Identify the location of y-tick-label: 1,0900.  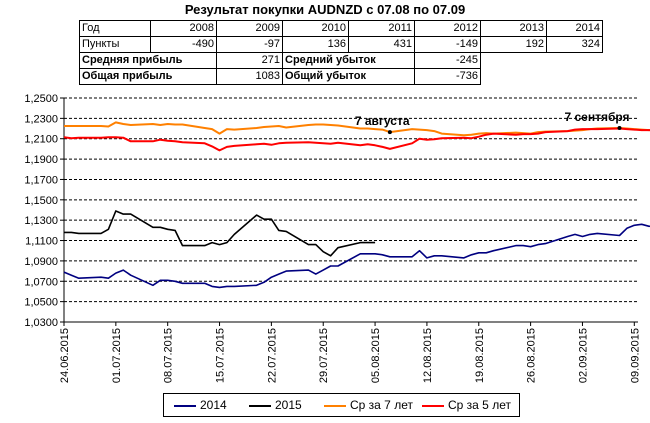
(41, 262).